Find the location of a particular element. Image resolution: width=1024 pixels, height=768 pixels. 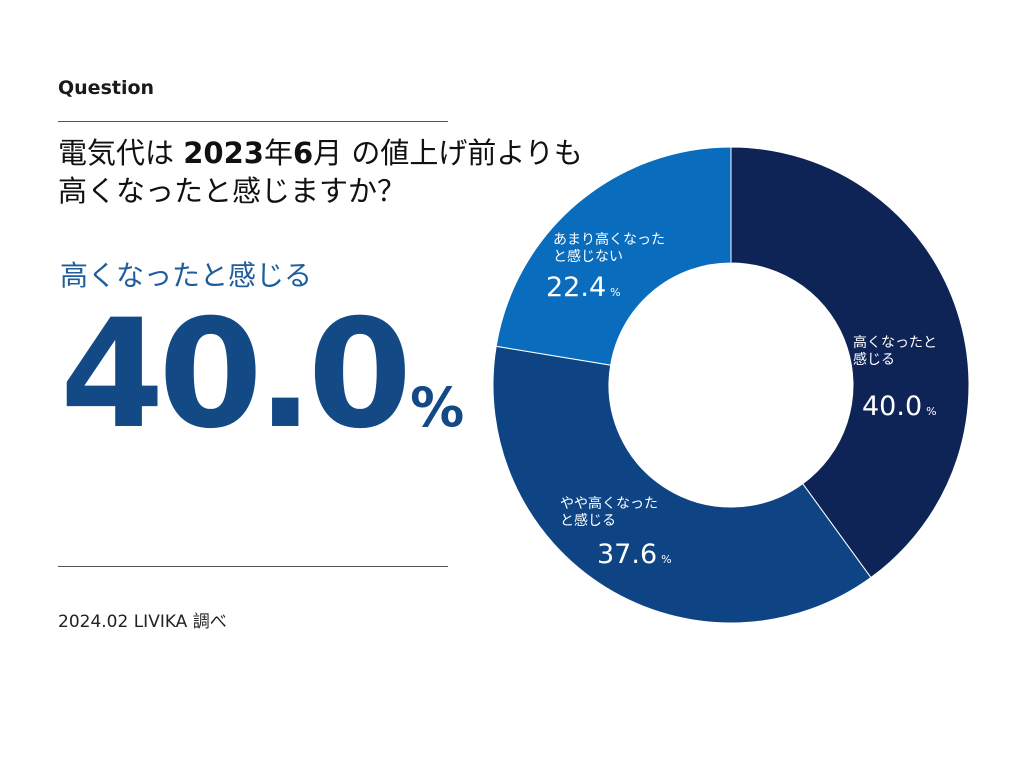

slice-label-2-line1: やや高くなった is located at coordinates (609, 503).